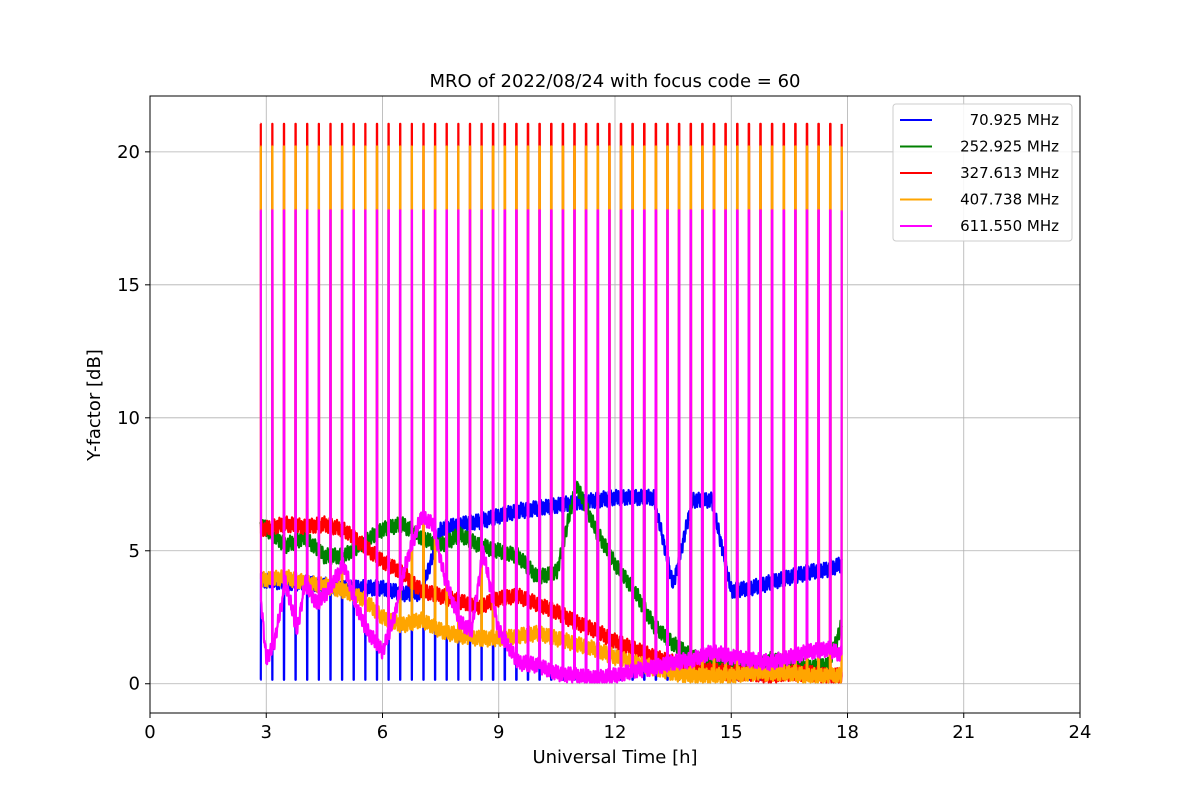 The image size is (1200, 800). I want to click on y-tick-label: 10, so click(128, 418).